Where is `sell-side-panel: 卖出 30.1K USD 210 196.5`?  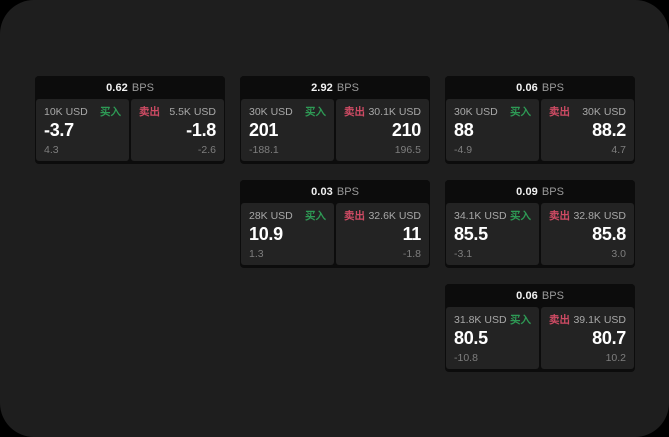 sell-side-panel: 卖出 30.1K USD 210 196.5 is located at coordinates (382, 130).